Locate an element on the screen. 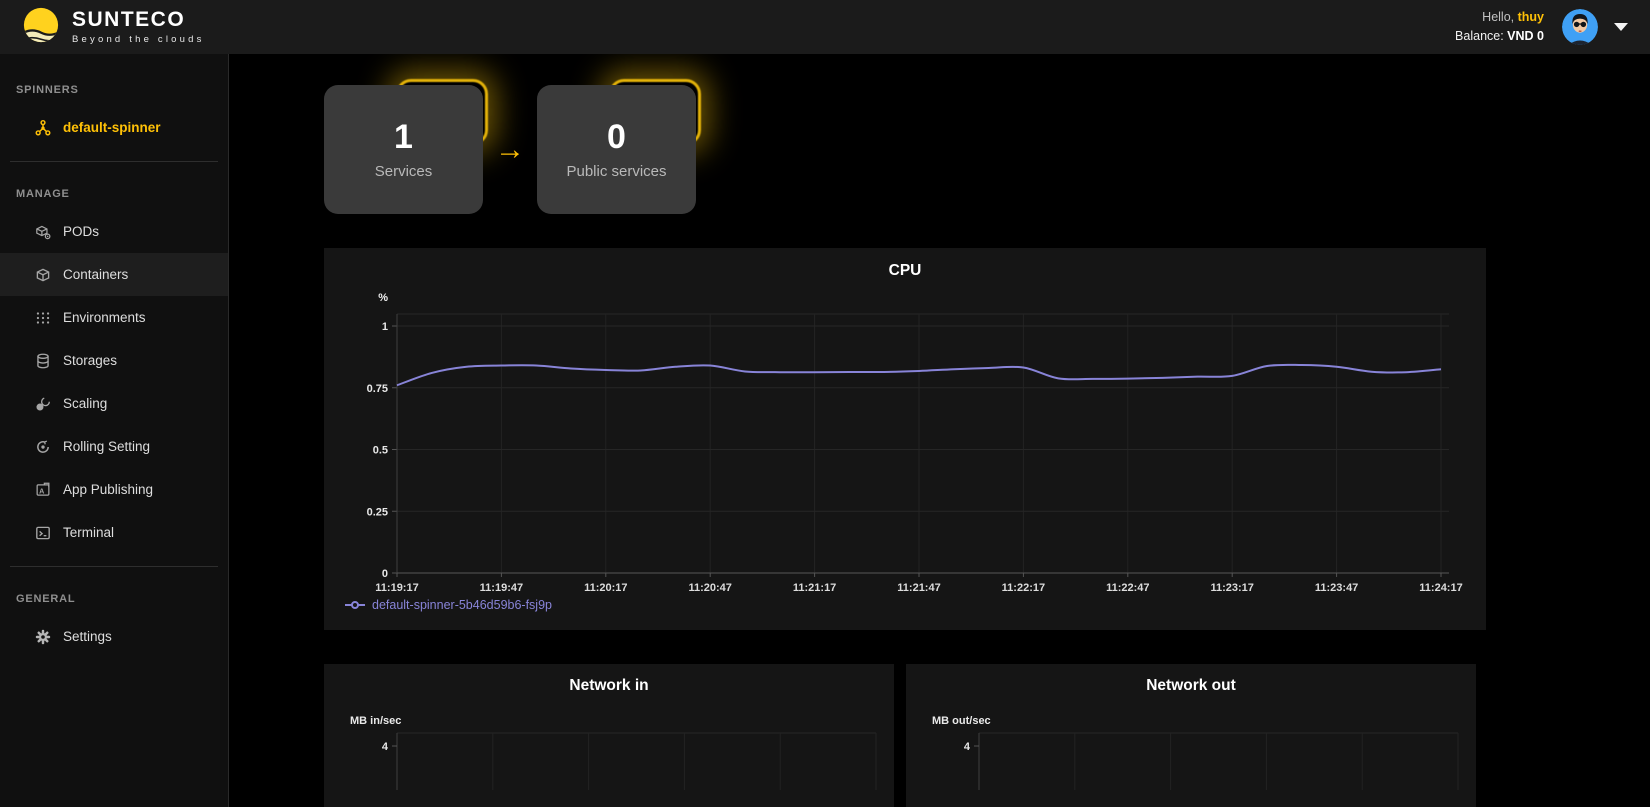 The height and width of the screenshot is (807, 1650). svg-text: 1 is located at coordinates (385, 327).